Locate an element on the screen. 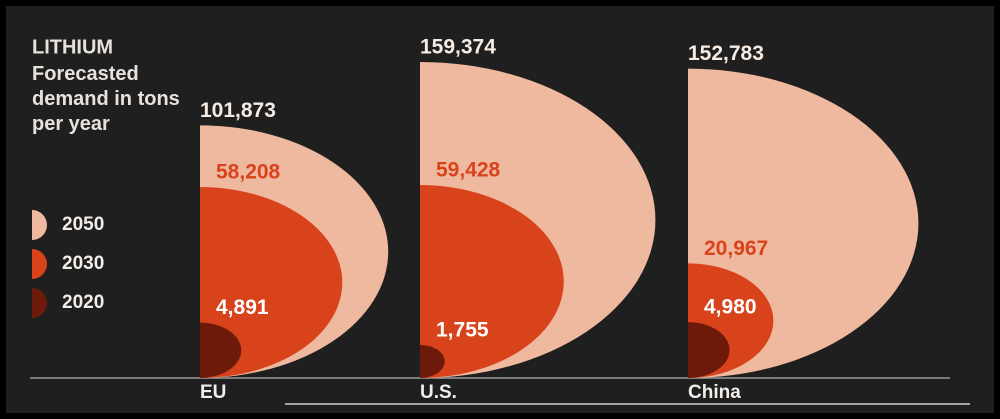 The height and width of the screenshot is (419, 1000). value-label: 59,428 is located at coordinates (468, 170).